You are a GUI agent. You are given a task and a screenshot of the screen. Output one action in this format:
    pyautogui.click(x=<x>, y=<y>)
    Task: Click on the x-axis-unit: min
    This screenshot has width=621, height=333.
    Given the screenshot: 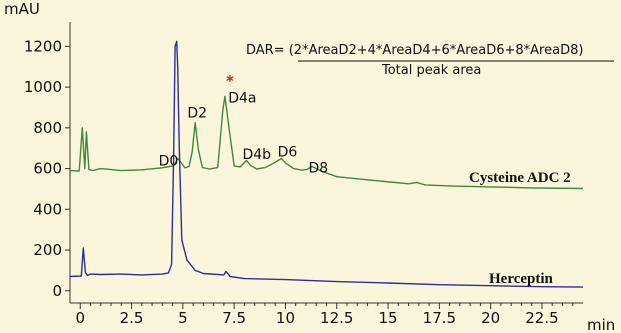 What is the action you would take?
    pyautogui.click(x=601, y=324)
    